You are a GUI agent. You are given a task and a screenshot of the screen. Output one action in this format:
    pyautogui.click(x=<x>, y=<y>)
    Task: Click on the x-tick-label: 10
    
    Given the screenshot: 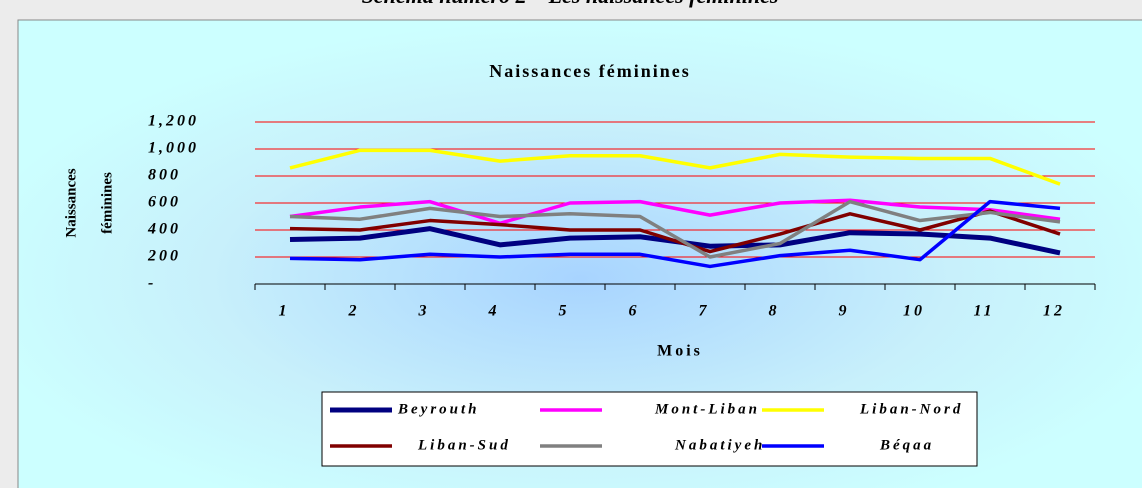 What is the action you would take?
    pyautogui.click(x=914, y=311)
    